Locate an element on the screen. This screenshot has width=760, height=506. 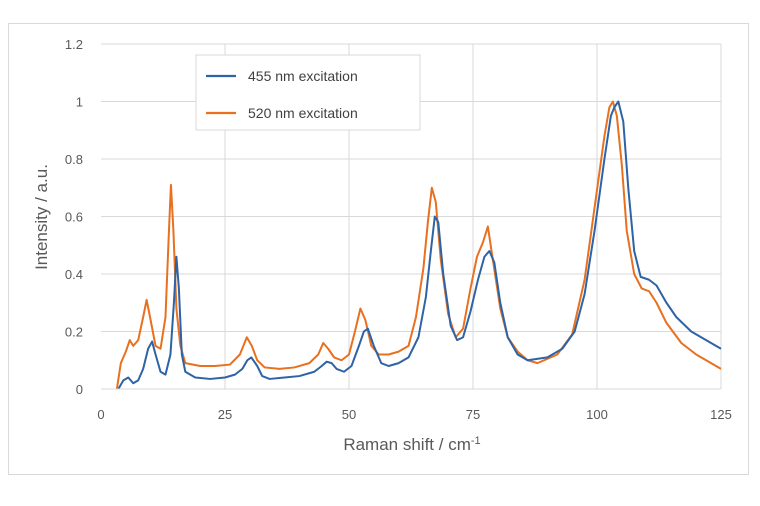
legend-label-455nm: 455 nm excitation is located at coordinates (303, 76).